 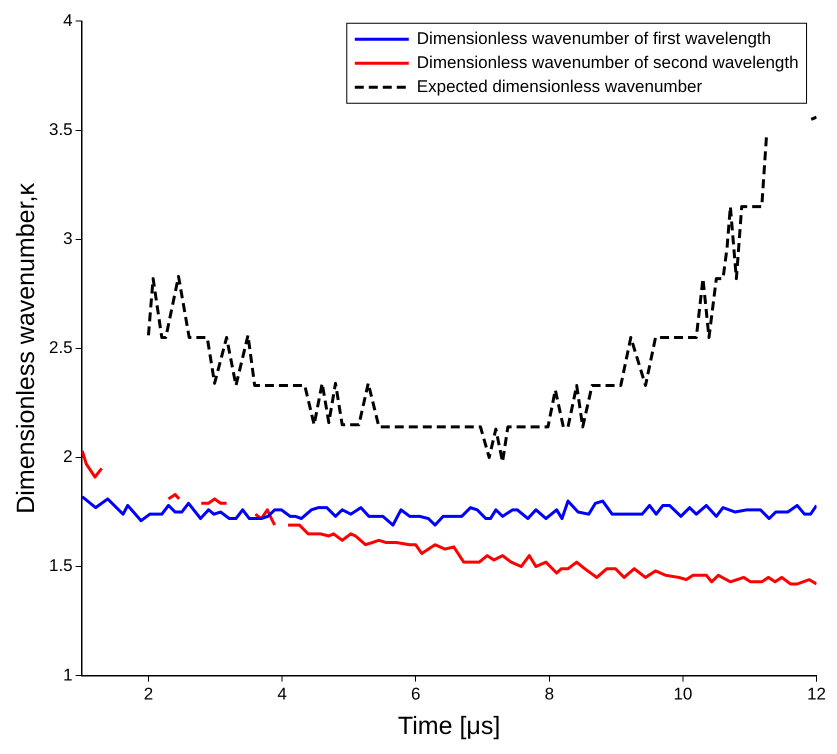 What do you see at coordinates (816, 694) in the screenshot?
I see `x-tick-label: 12` at bounding box center [816, 694].